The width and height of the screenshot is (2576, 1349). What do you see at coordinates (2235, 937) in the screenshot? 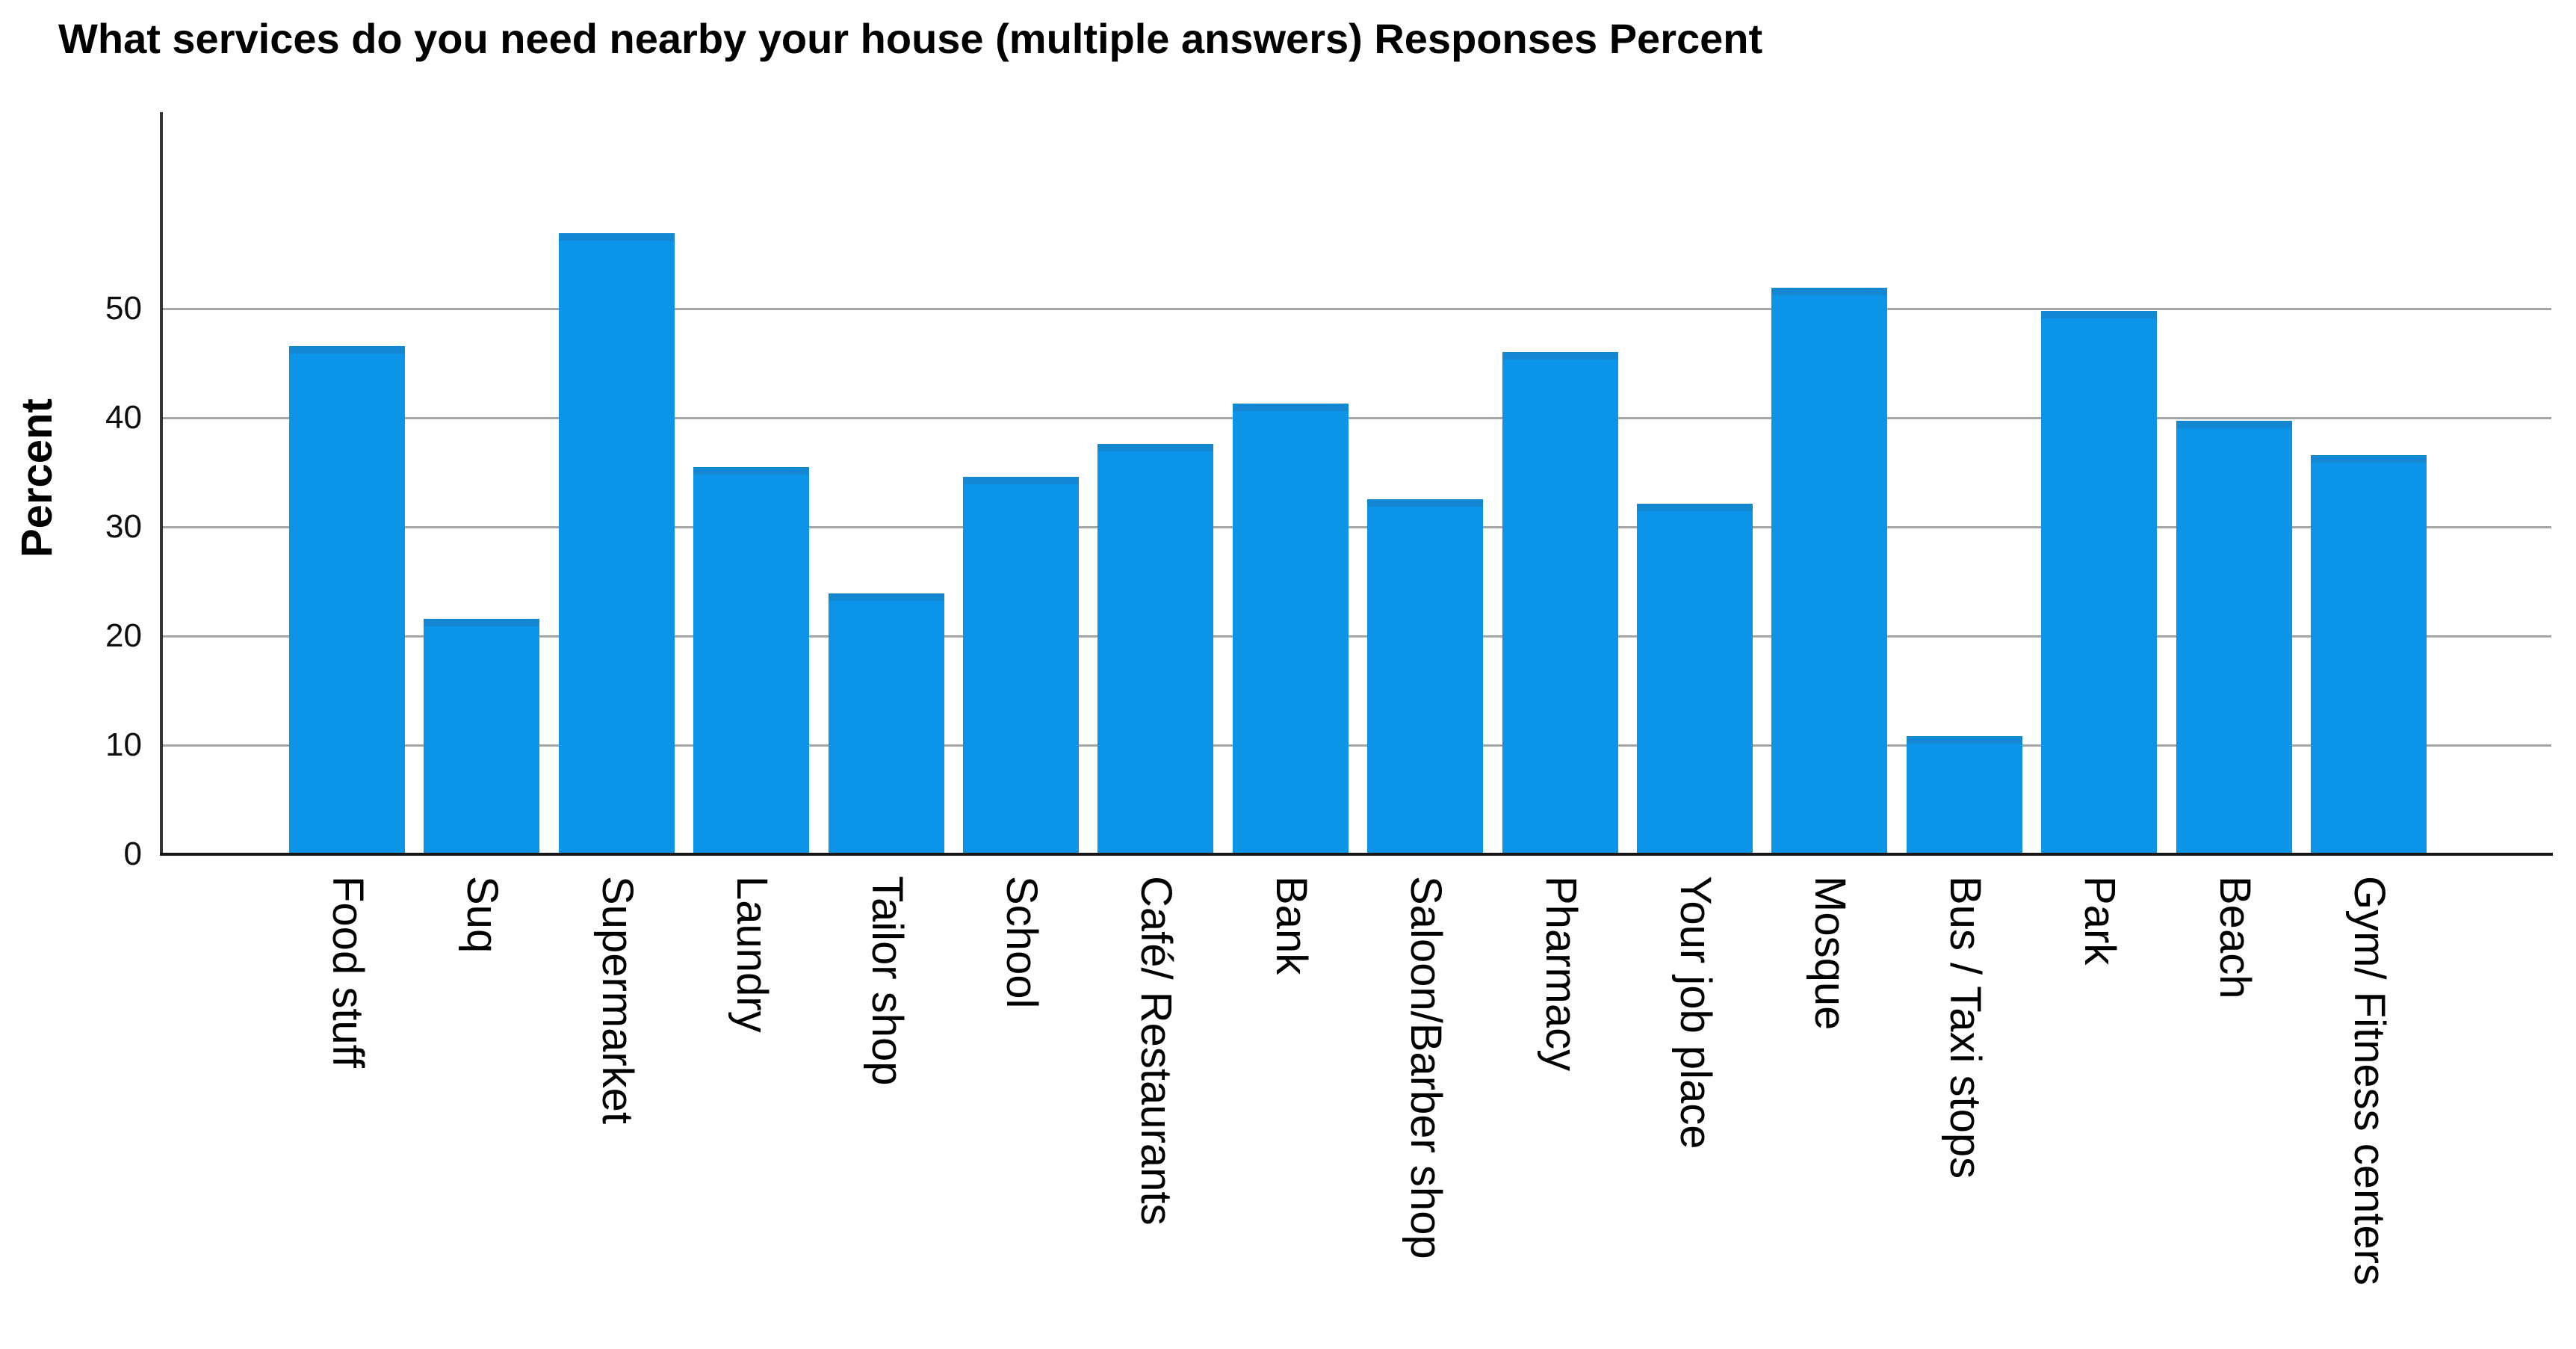
I see `x-axis-label: Beach` at bounding box center [2235, 937].